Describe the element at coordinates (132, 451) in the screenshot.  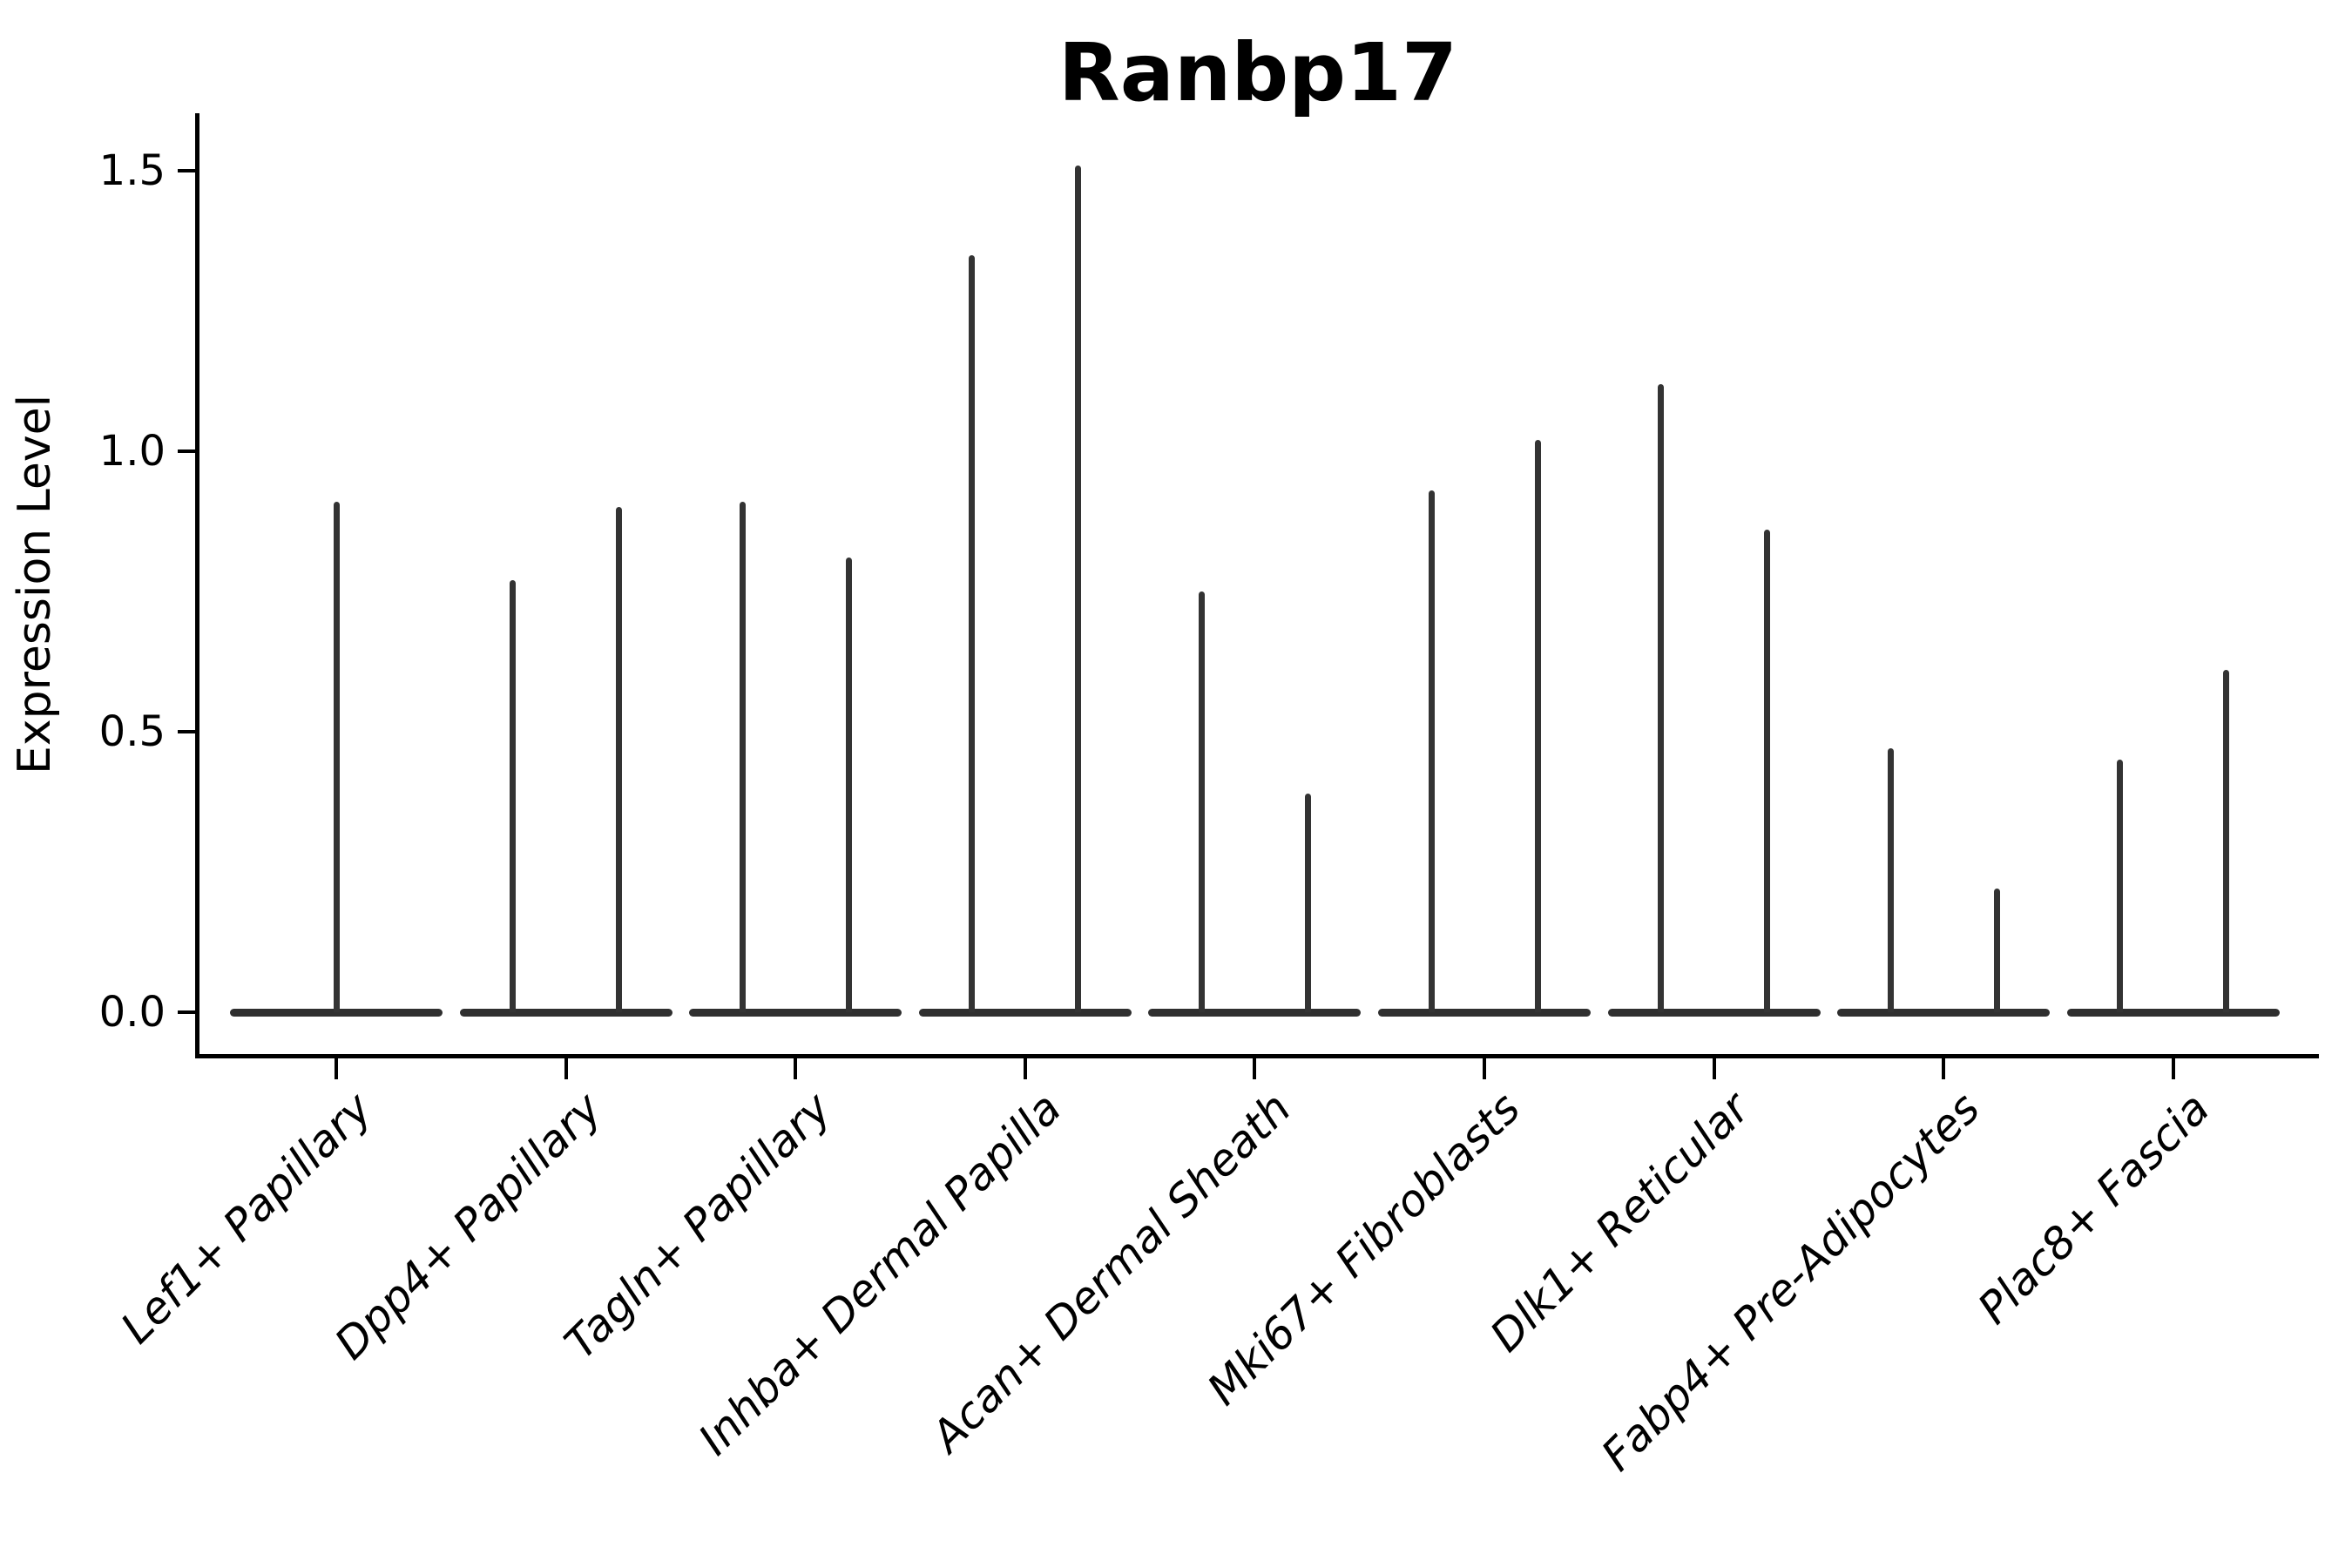
I see `y-tick-label: 1.0` at that location.